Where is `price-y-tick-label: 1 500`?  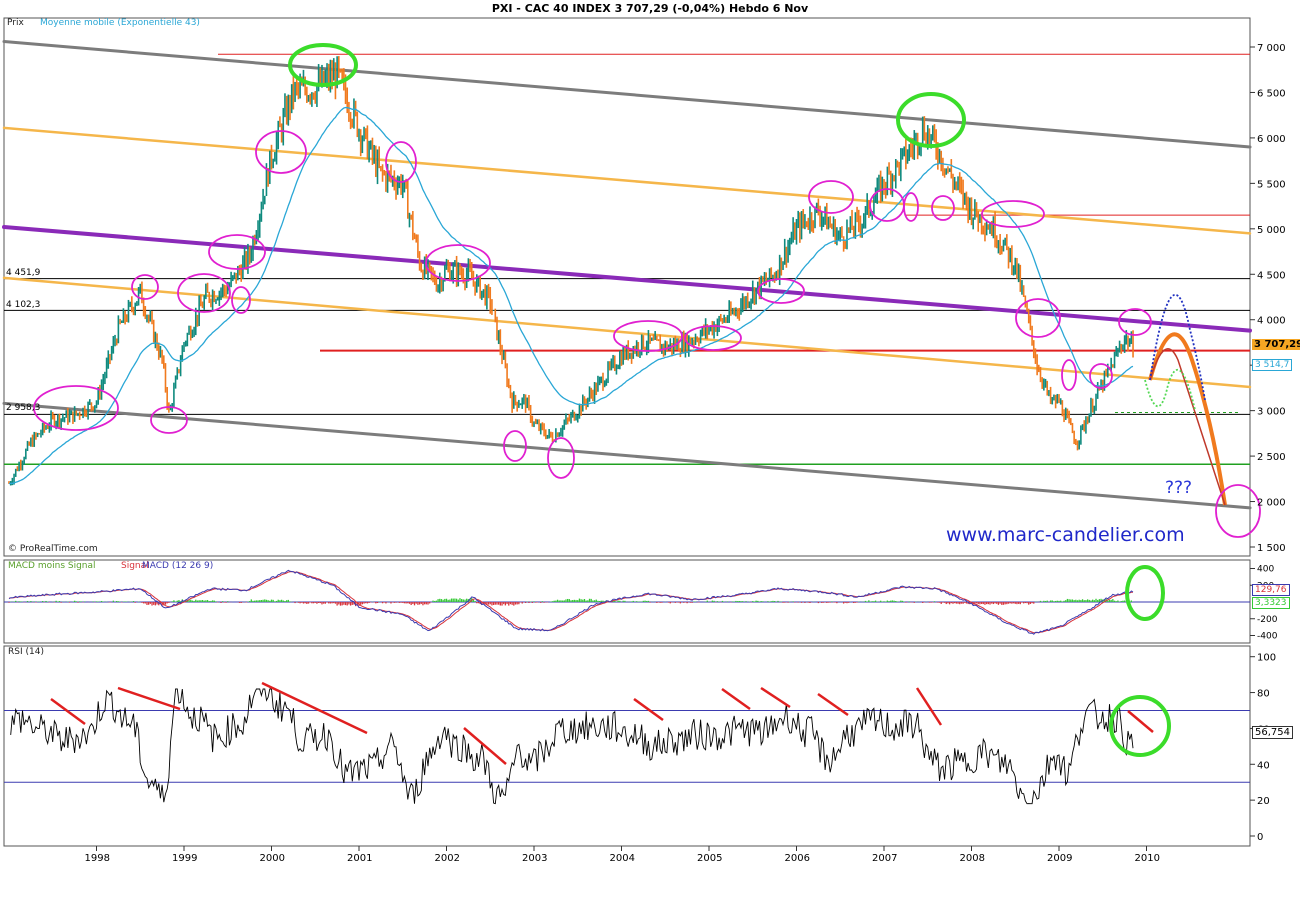
price-y-tick-label: 1 500 is located at coordinates (1271, 548).